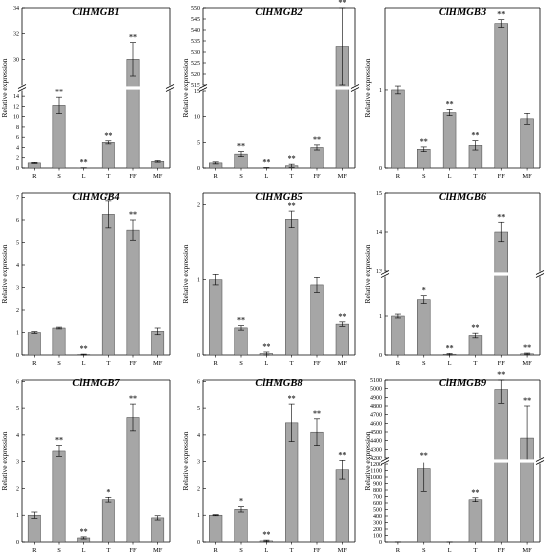  What do you see at coordinates (449, 140) in the screenshot?
I see `bar-L` at bounding box center [449, 140].